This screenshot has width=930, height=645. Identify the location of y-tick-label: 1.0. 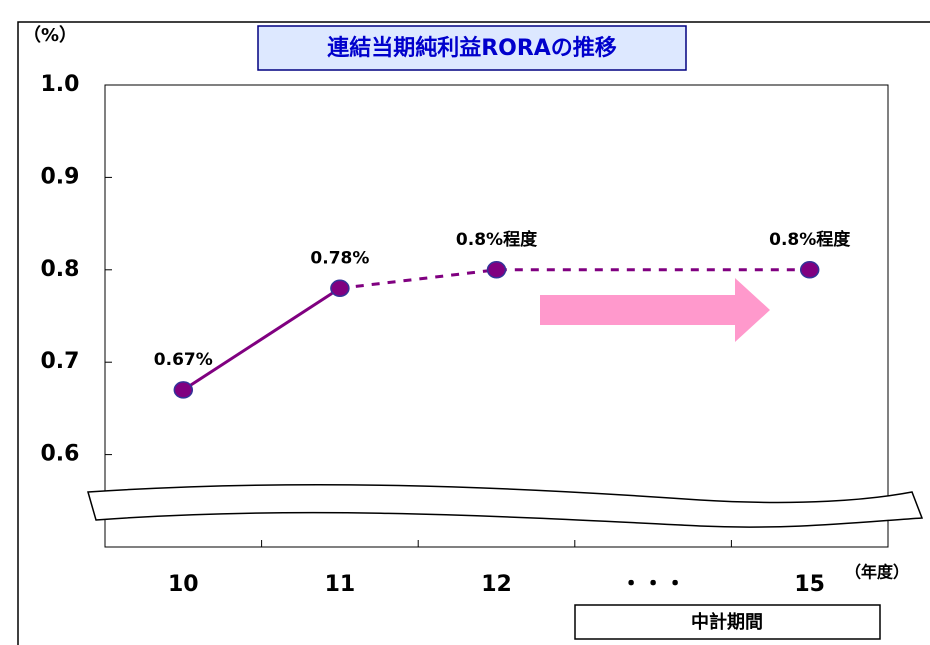
(60, 84).